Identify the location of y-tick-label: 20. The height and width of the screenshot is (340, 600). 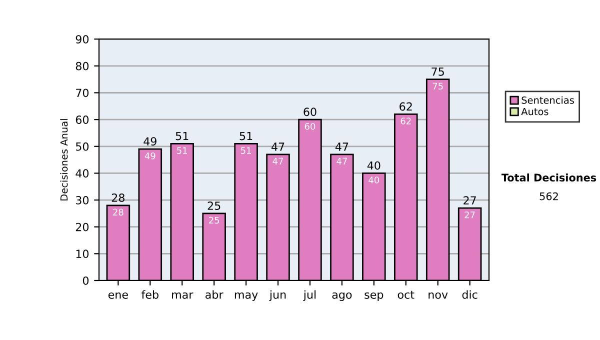
(82, 227).